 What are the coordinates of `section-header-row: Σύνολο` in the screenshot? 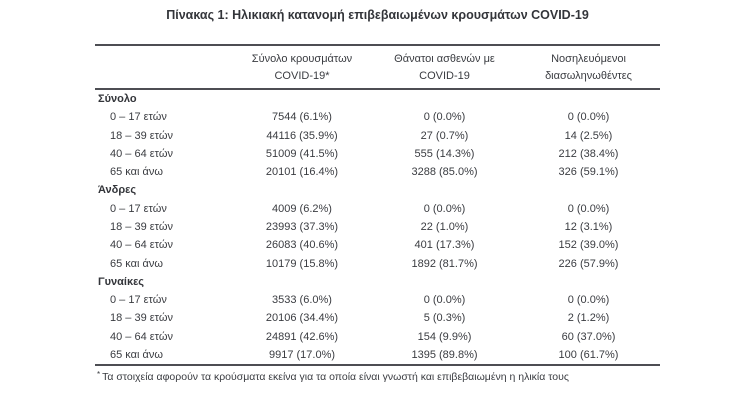 It's located at (377, 99).